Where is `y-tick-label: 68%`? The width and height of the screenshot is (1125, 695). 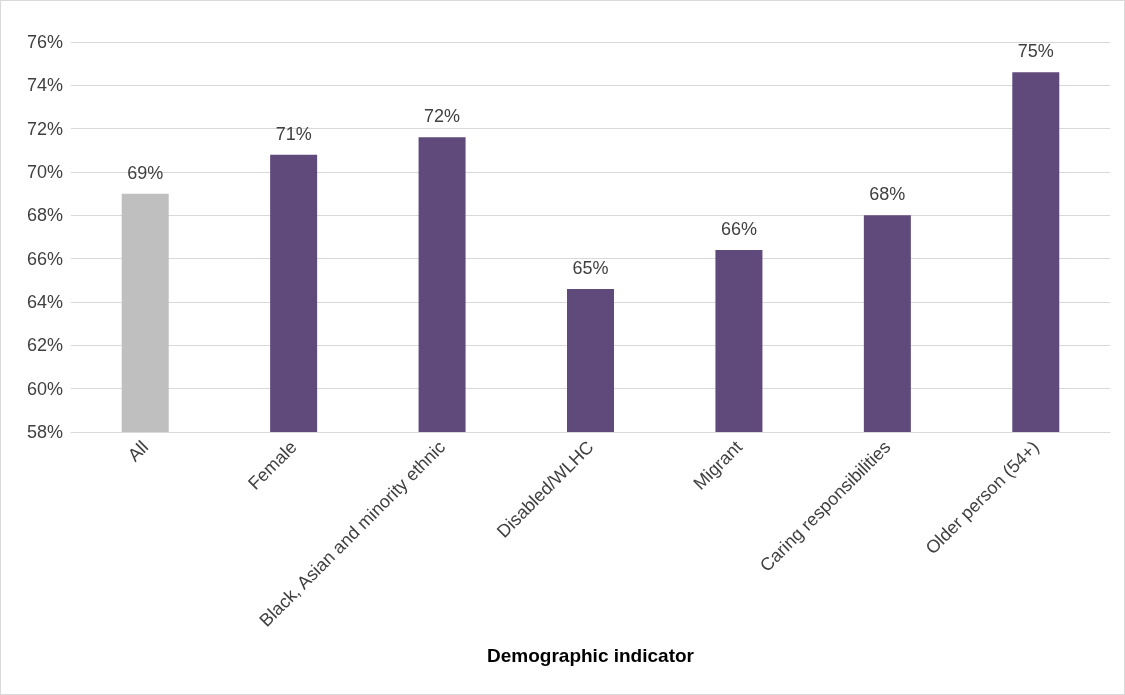 y-tick-label: 68% is located at coordinates (44, 215).